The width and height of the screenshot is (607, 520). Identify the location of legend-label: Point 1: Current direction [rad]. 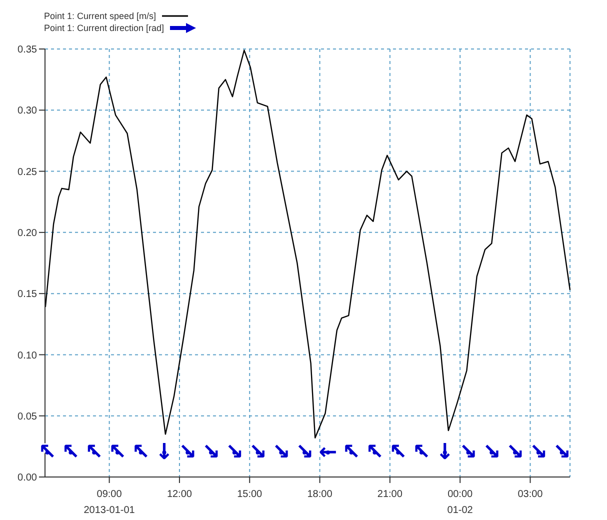
(104, 28).